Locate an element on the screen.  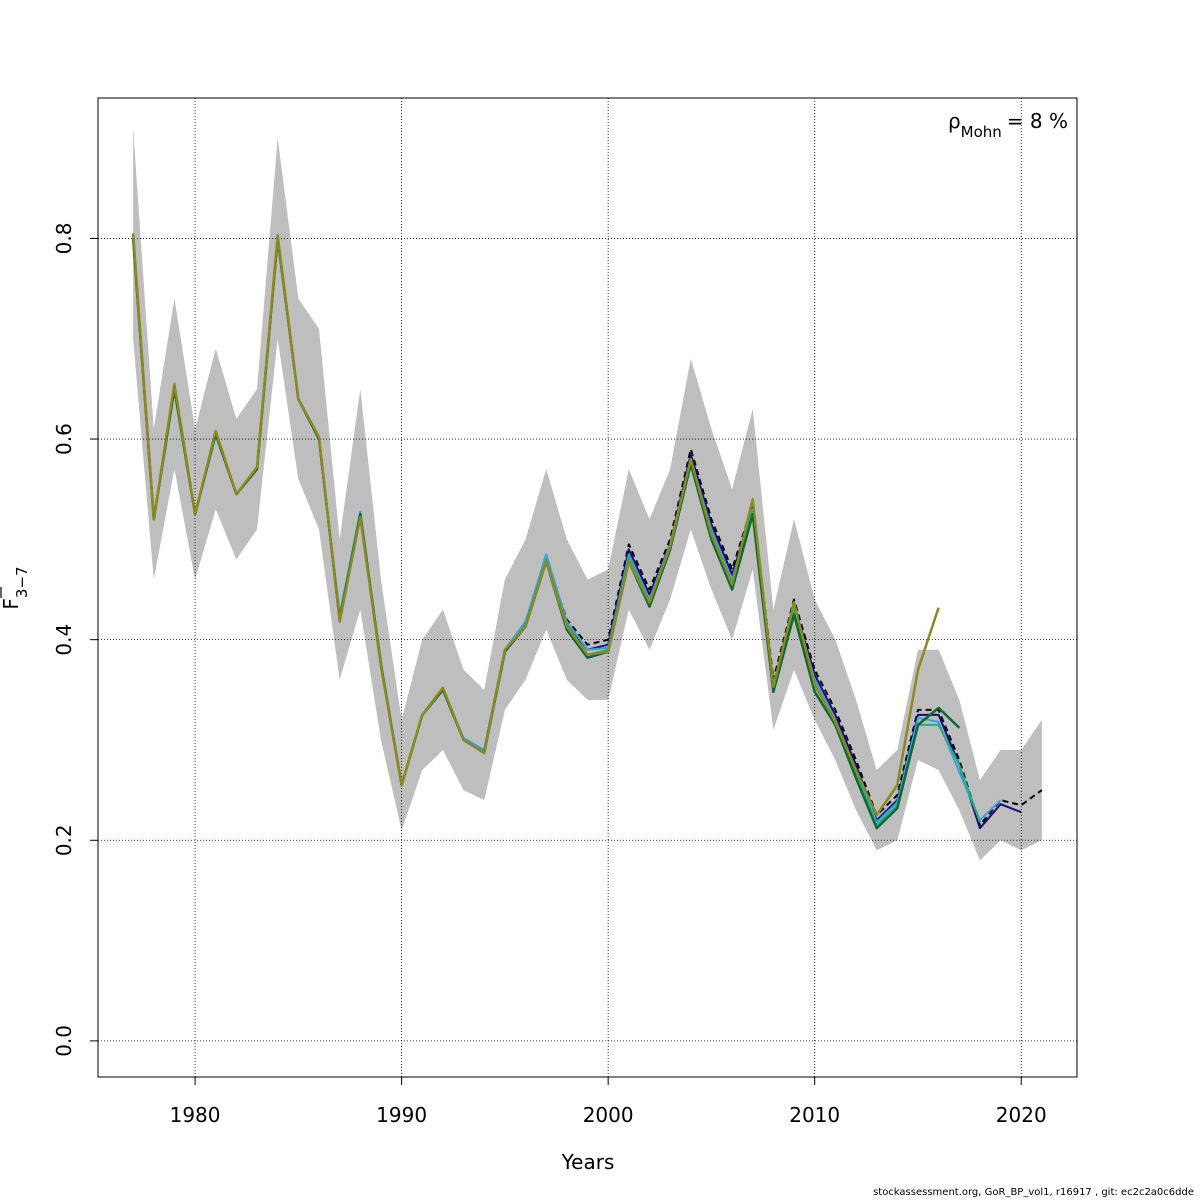
y-axis-title-subscript: 3−7 is located at coordinates (22, 582).